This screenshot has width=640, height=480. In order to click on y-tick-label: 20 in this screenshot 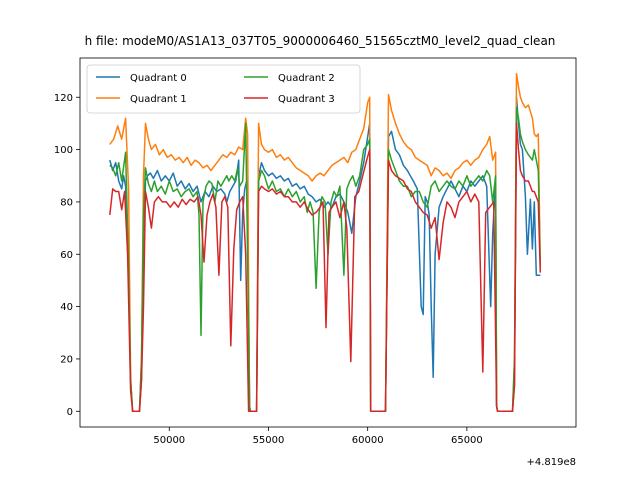, I will do `click(66, 359)`.